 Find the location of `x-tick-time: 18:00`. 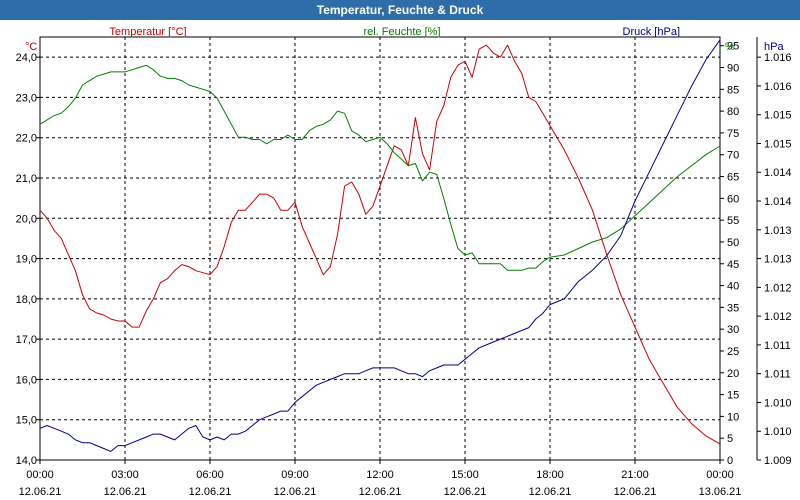

x-tick-time: 18:00 is located at coordinates (550, 475).